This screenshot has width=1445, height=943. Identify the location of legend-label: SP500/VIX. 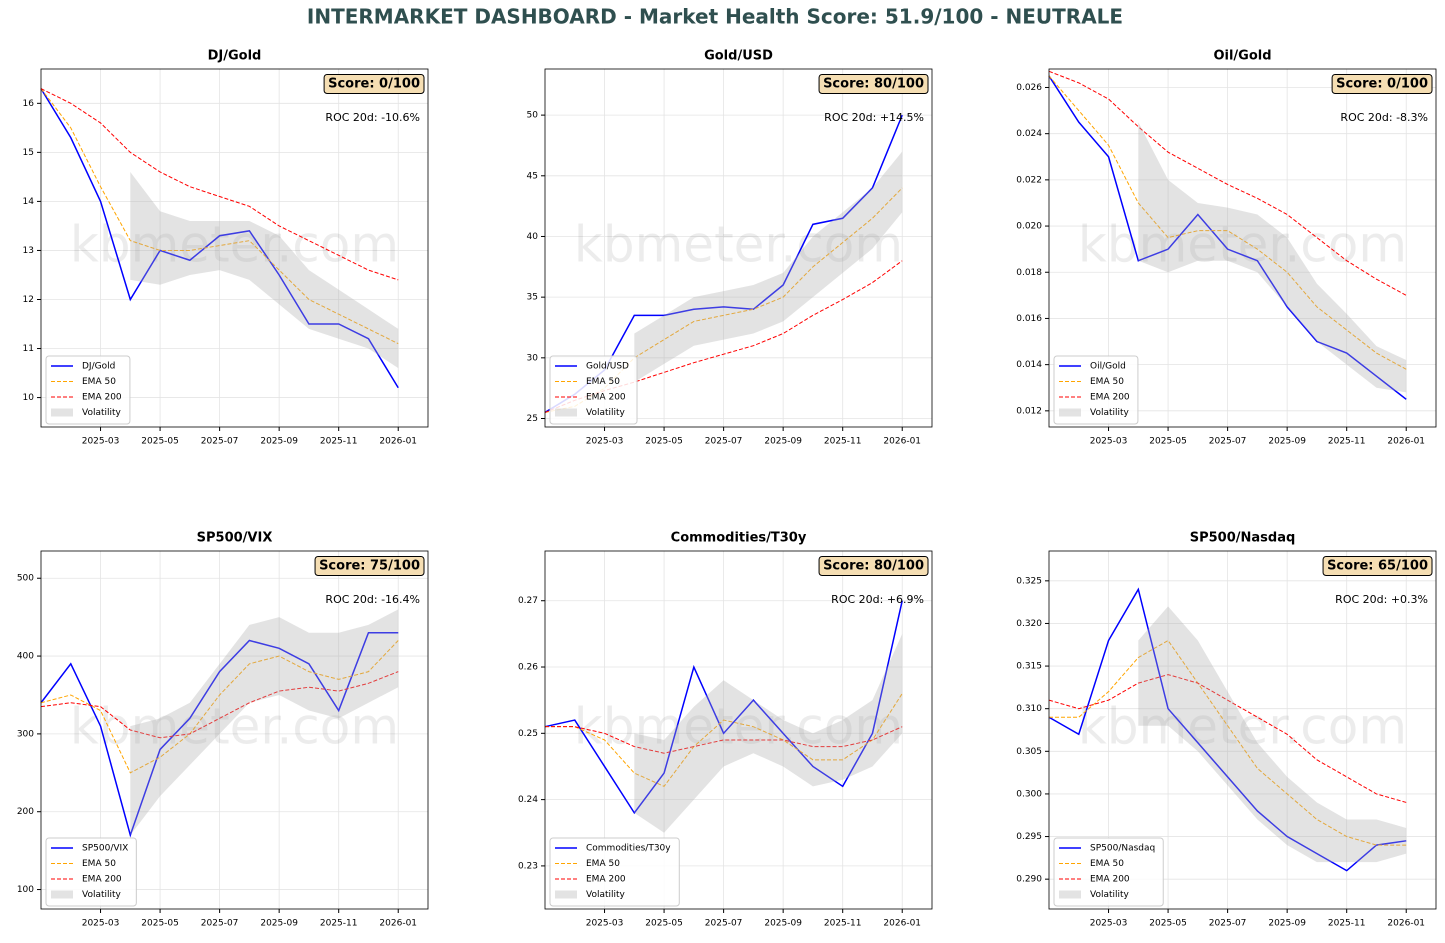
(105, 849).